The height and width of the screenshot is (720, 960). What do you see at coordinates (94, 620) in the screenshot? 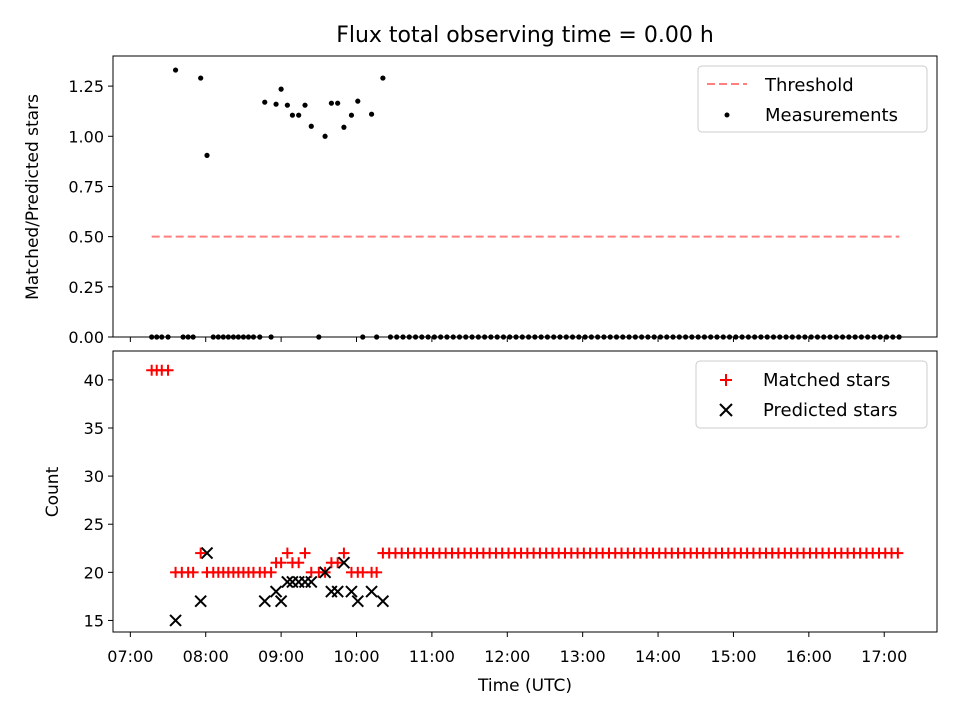
I see `count-y-tick-label: 15` at bounding box center [94, 620].